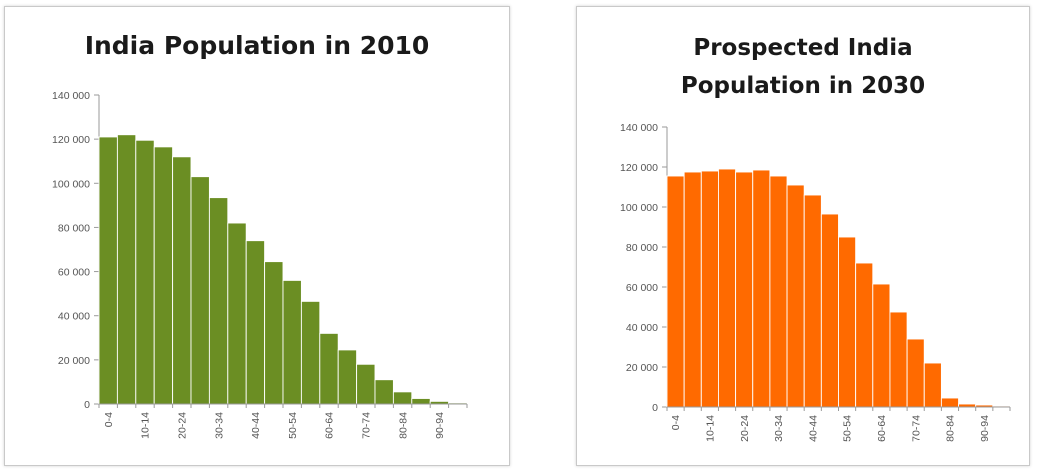 Image resolution: width=1044 pixels, height=472 pixels. I want to click on chart-title-line-2: Population in 2030, so click(803, 86).